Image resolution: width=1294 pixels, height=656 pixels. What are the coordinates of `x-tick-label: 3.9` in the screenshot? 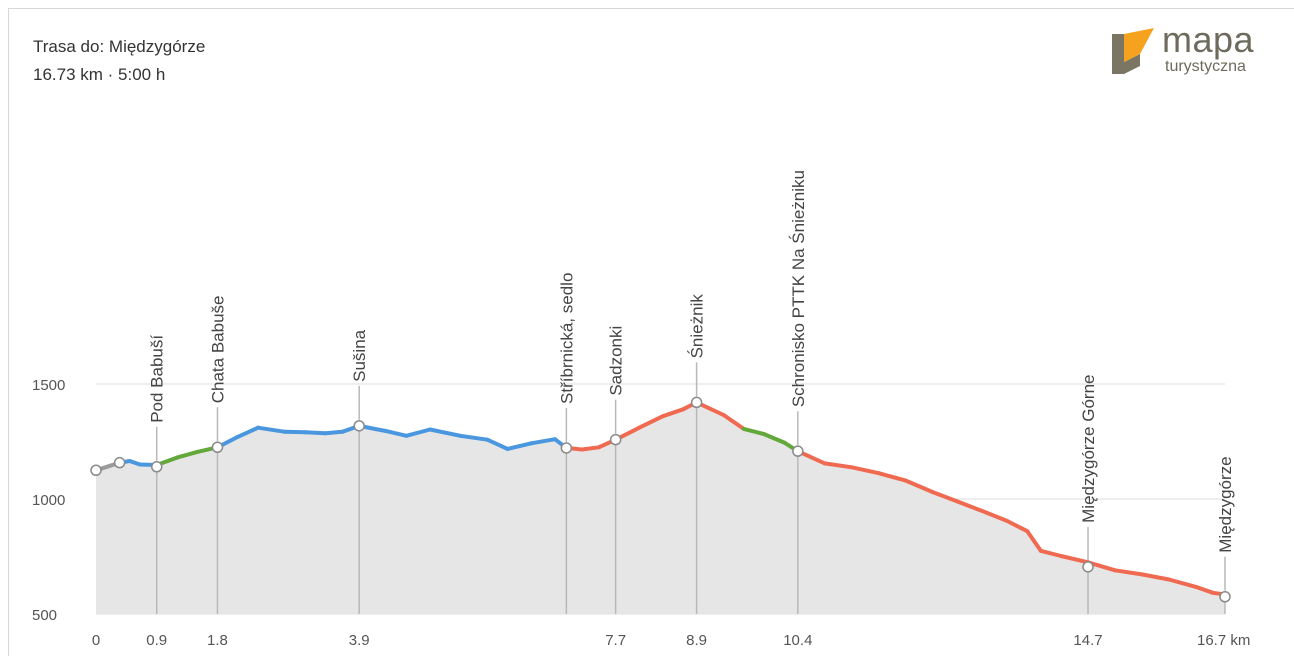 It's located at (359, 640).